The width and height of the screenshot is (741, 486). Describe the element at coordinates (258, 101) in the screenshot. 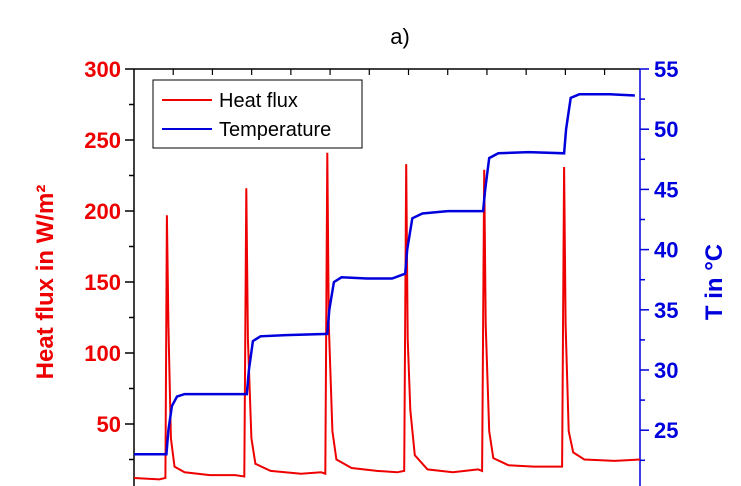

I see `legend-label-heat-flux: Heat flux` at that location.